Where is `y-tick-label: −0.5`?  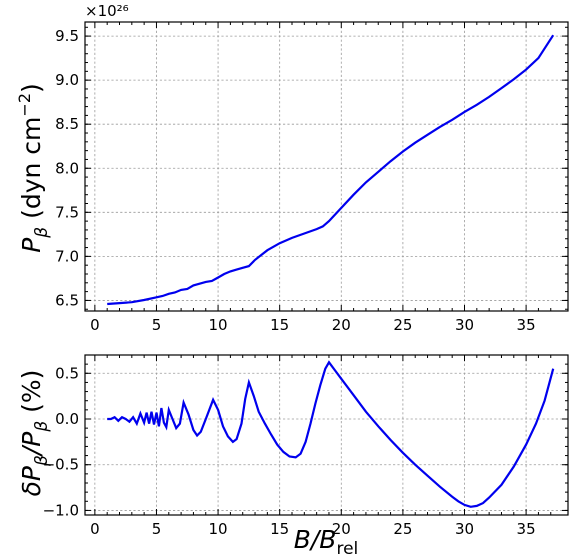 y-tick-label: −0.5 is located at coordinates (61, 465).